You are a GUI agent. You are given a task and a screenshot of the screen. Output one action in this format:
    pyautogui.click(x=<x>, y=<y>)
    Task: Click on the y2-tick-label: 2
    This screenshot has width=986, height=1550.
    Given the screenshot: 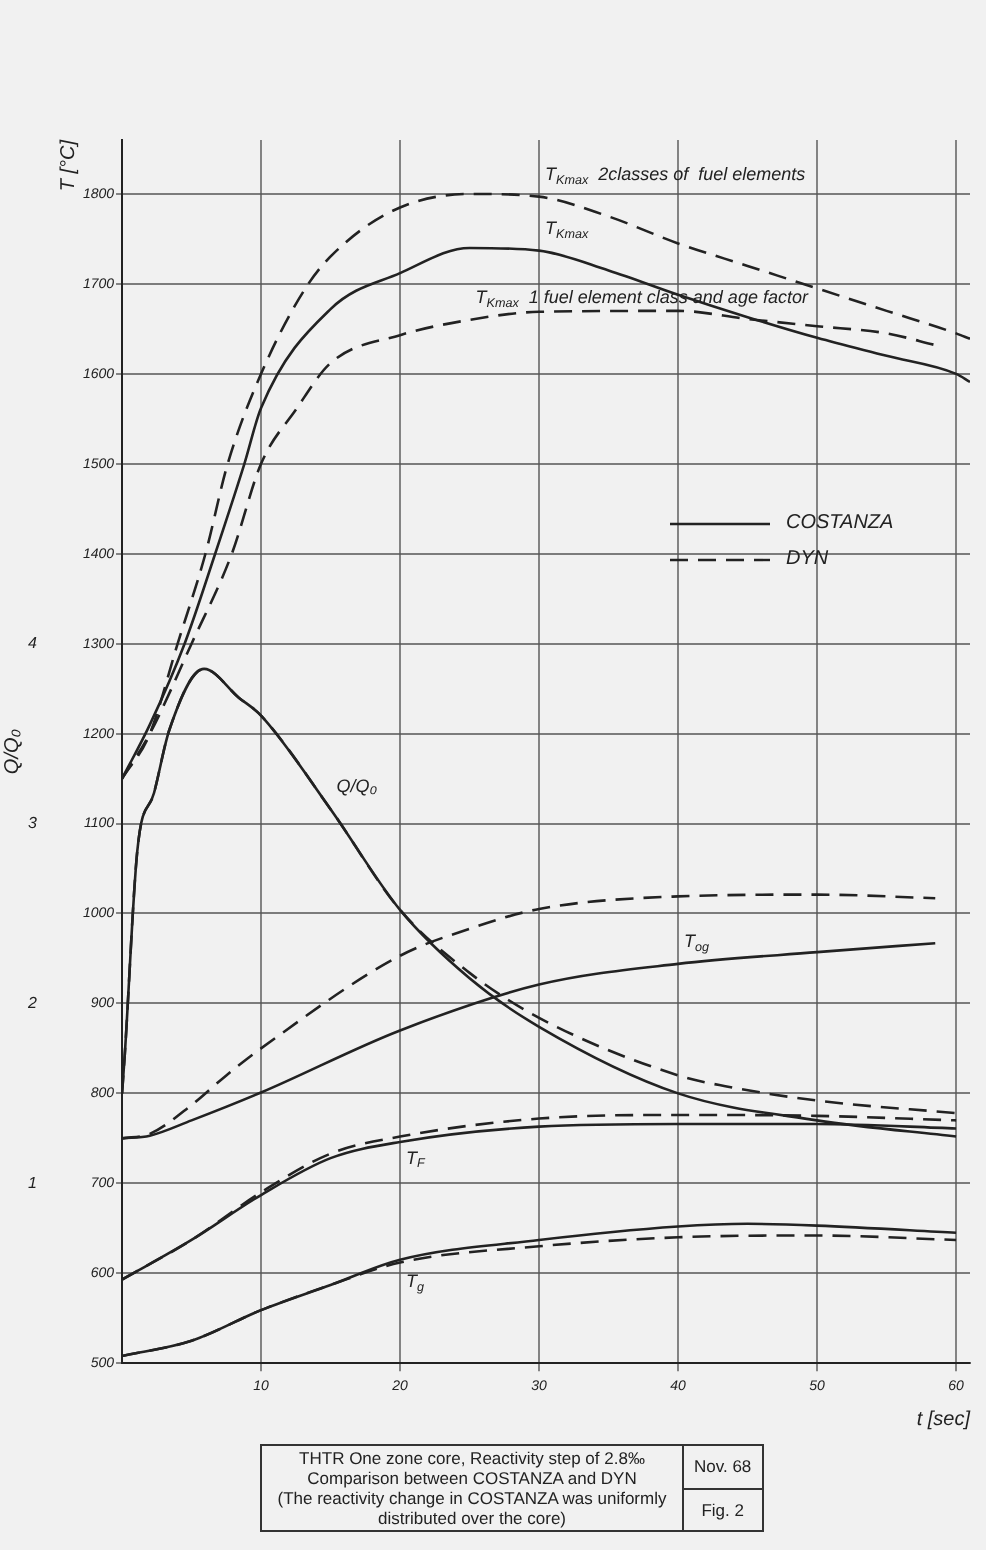 What is the action you would take?
    pyautogui.click(x=31, y=1002)
    